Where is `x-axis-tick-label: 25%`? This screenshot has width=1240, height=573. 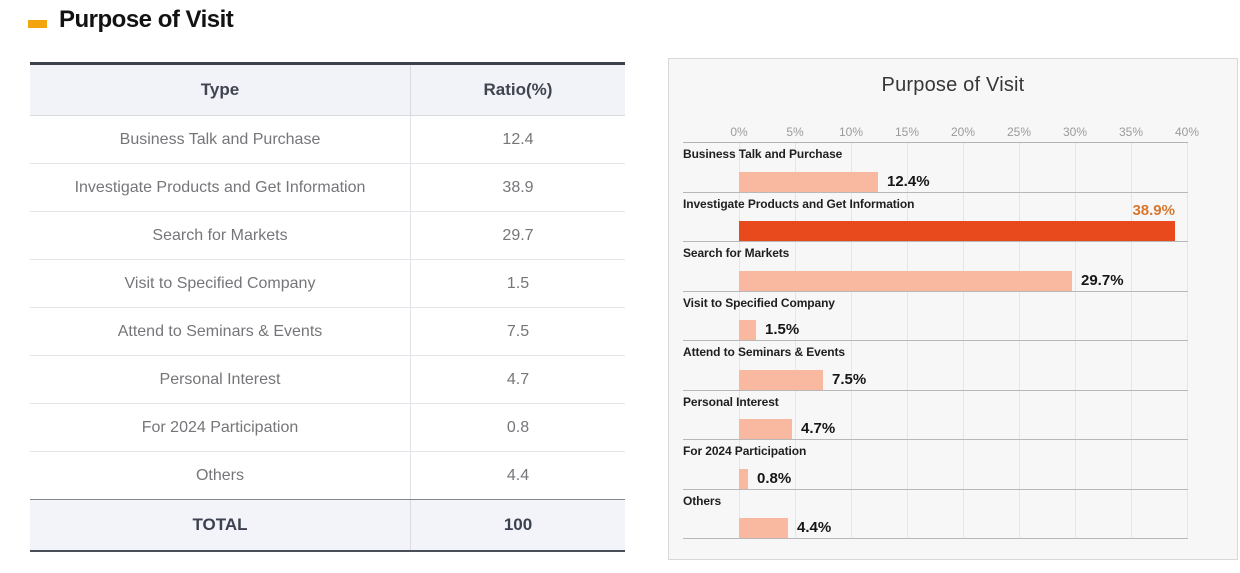 x-axis-tick-label: 25% is located at coordinates (1019, 132).